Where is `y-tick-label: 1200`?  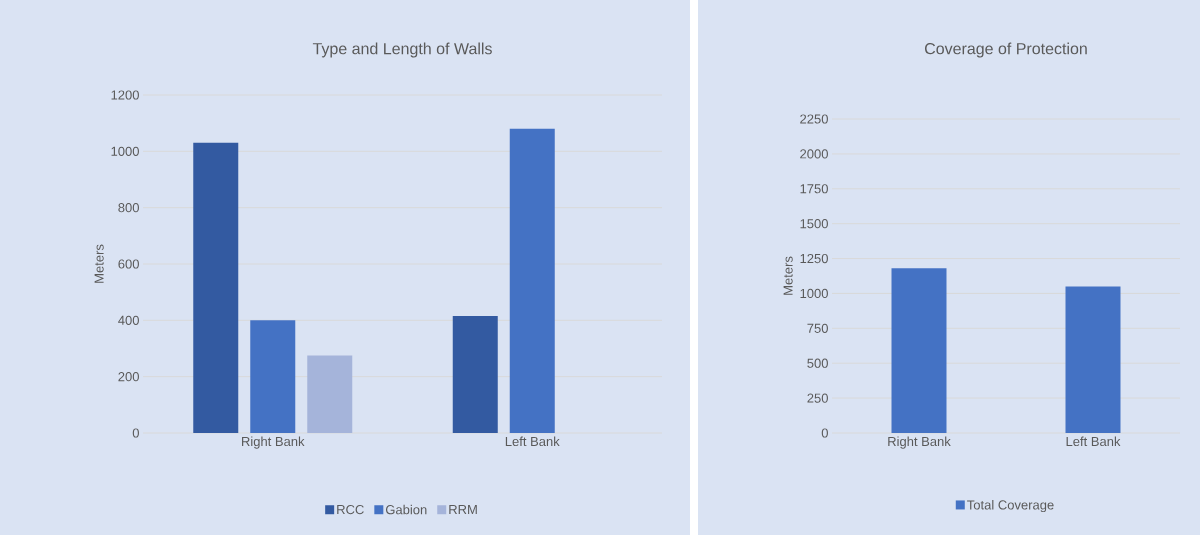 y-tick-label: 1200 is located at coordinates (125, 95).